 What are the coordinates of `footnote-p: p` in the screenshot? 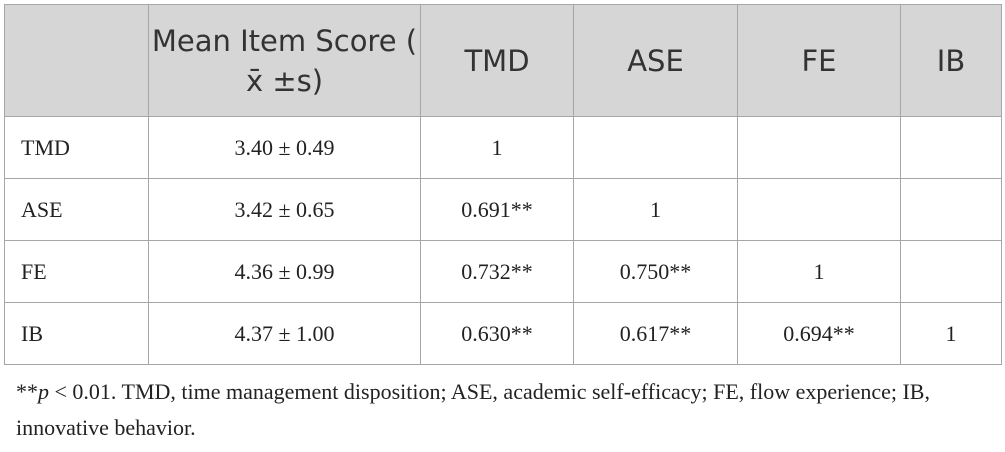 It's located at (43, 391).